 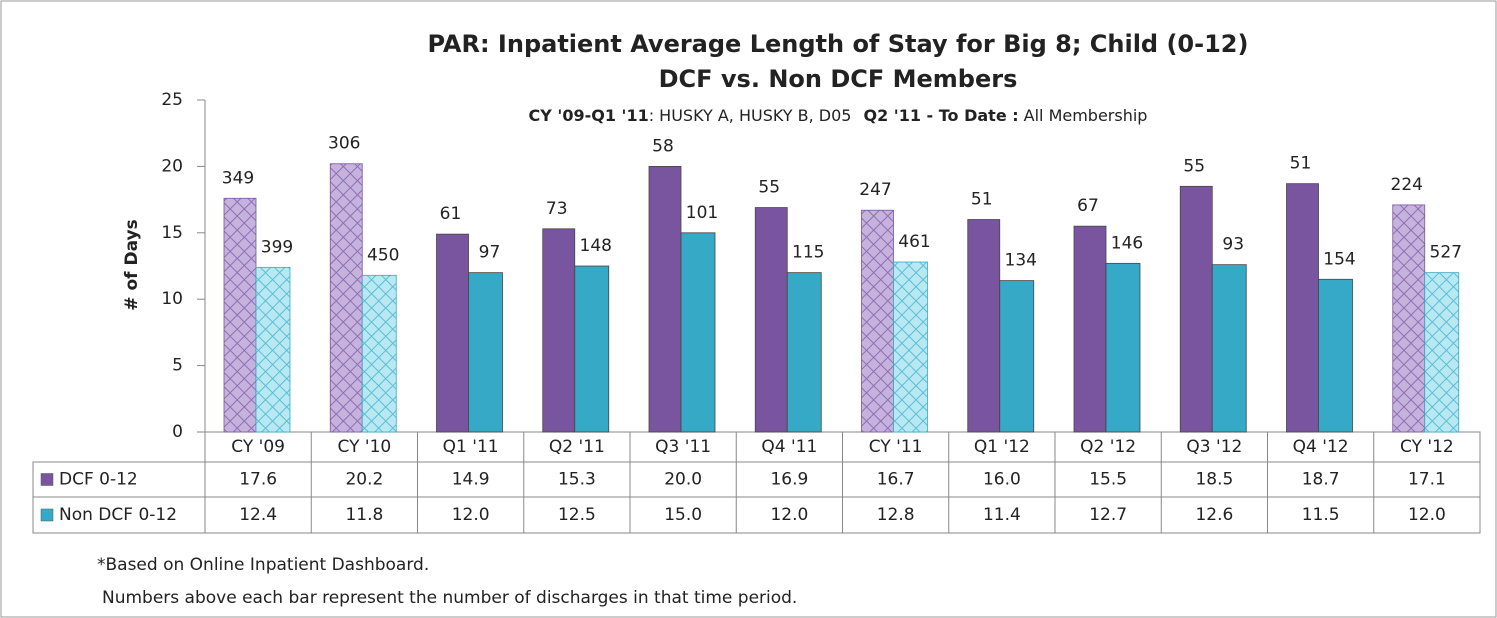 I want to click on table-value: 16.9, so click(x=789, y=480).